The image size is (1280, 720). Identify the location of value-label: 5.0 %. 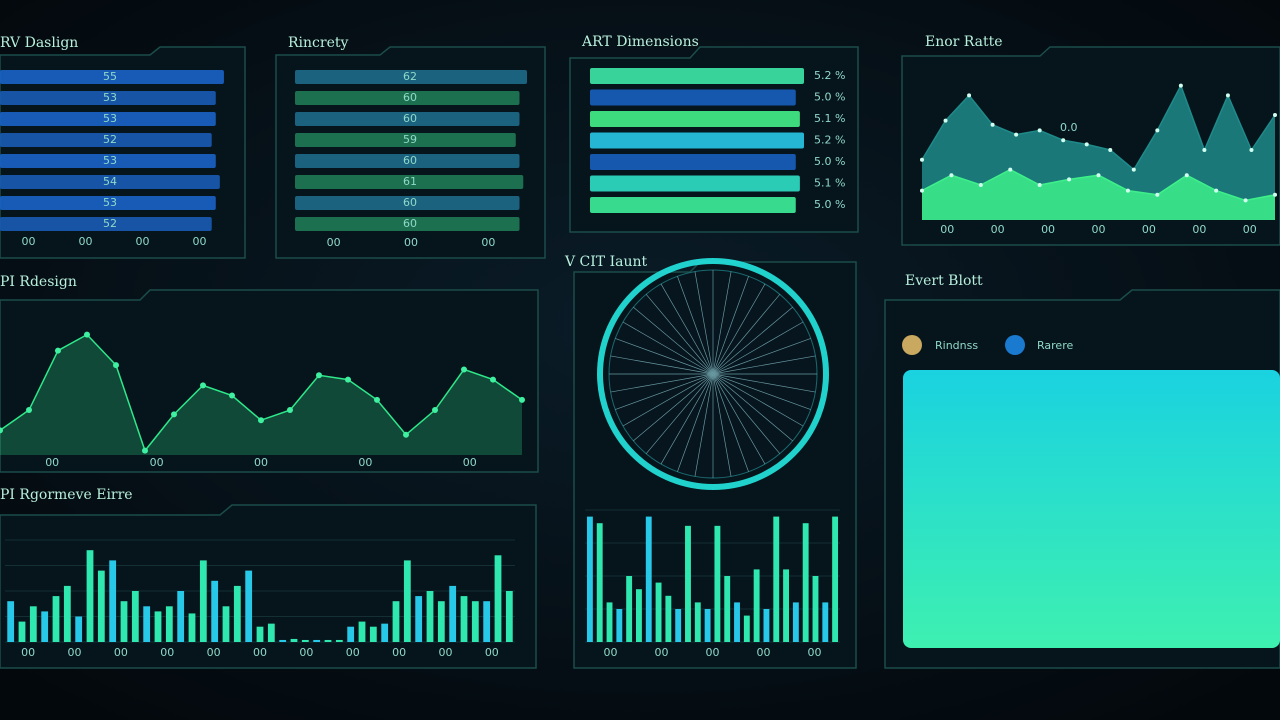
(829, 161).